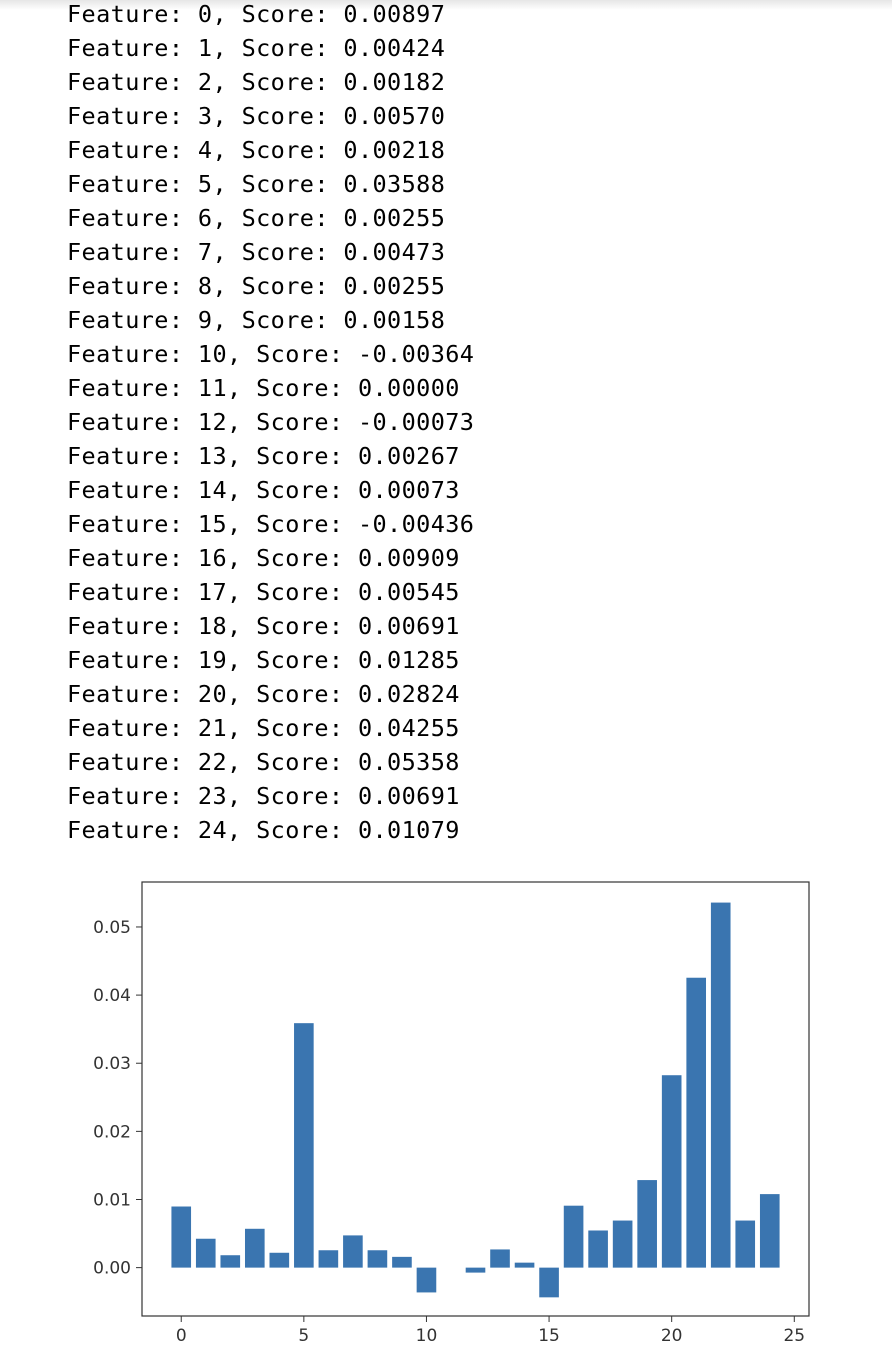 The height and width of the screenshot is (1358, 892). Describe the element at coordinates (256, 48) in the screenshot. I see `output-line: Feature: 1, Score: 0.00424` at that location.